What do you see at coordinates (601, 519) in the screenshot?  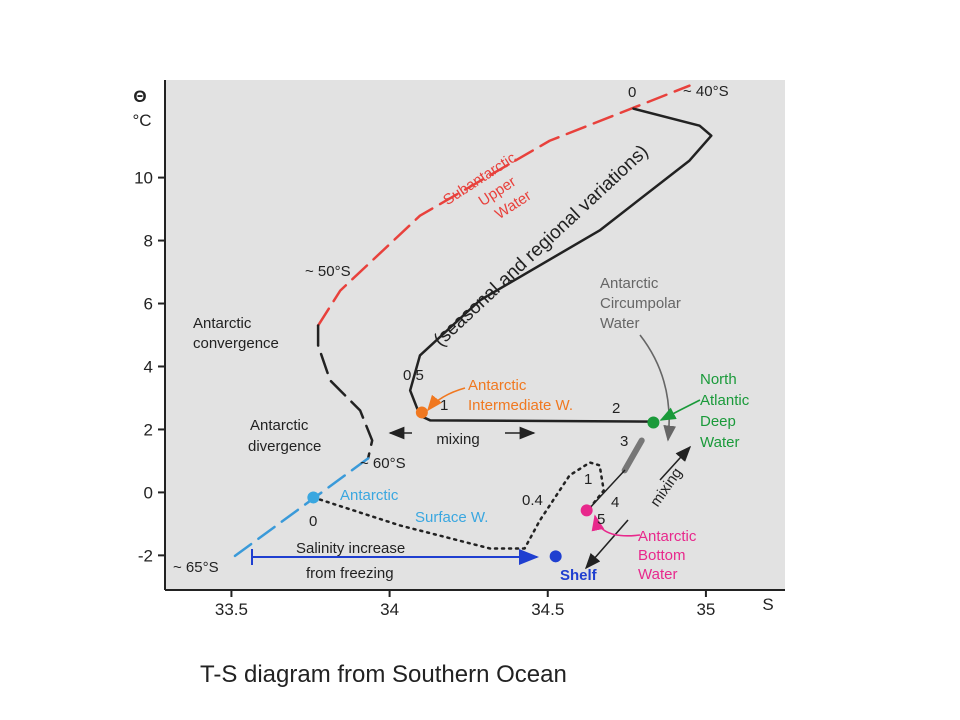 I see `annotation: 5` at bounding box center [601, 519].